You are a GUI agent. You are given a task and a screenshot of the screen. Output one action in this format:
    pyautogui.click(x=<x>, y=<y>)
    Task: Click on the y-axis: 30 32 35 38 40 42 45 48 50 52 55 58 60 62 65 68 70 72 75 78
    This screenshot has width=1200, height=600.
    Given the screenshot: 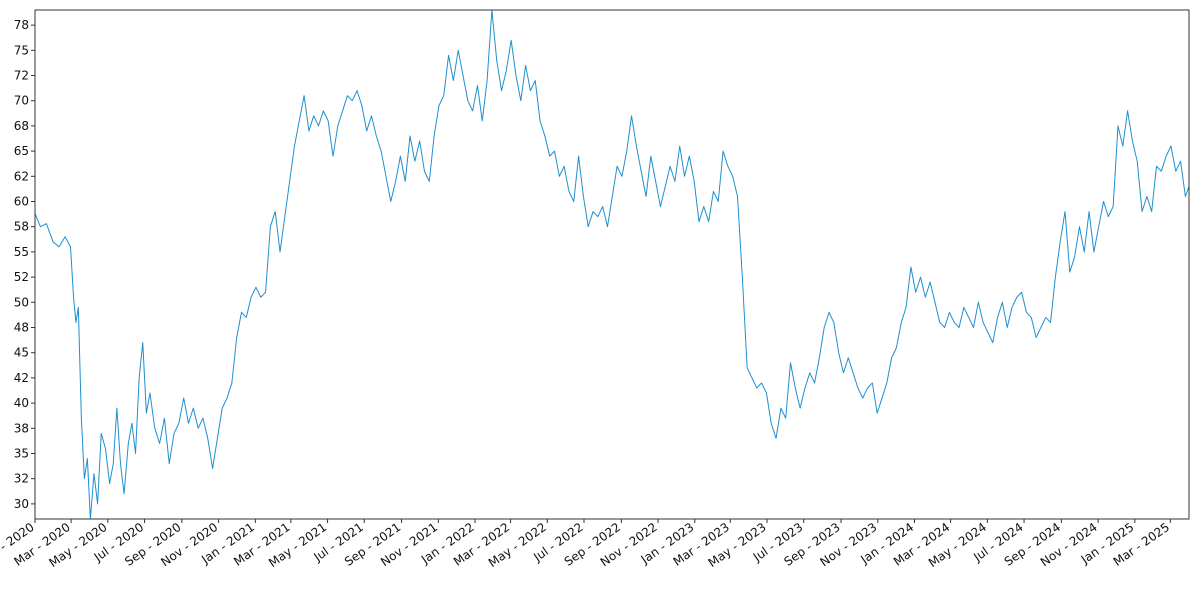 What is the action you would take?
    pyautogui.click(x=24, y=264)
    